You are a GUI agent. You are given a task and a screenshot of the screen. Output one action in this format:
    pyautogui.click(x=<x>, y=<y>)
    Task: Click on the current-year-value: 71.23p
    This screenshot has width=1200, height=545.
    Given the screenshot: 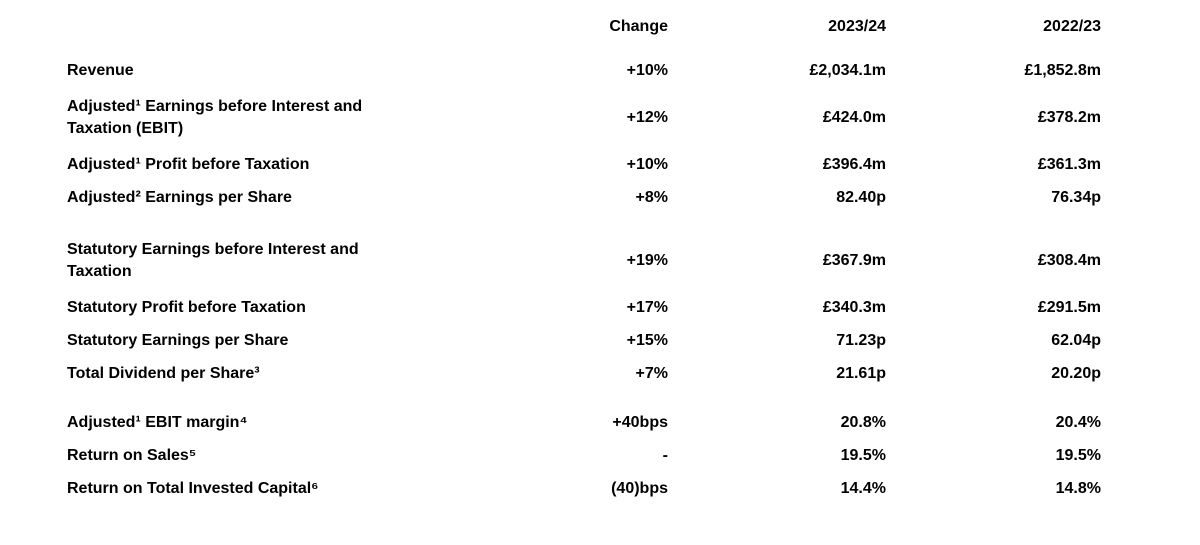 What is the action you would take?
    pyautogui.click(x=861, y=340)
    